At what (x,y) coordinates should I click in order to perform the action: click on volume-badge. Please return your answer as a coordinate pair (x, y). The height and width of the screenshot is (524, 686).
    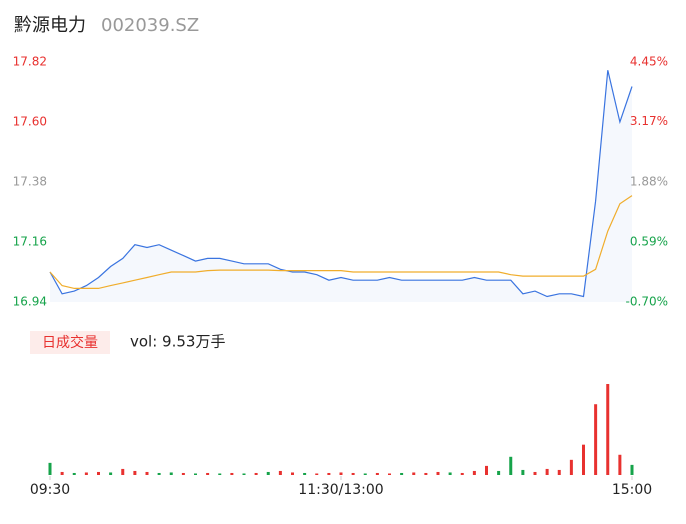
    Looking at the image, I should click on (70, 342).